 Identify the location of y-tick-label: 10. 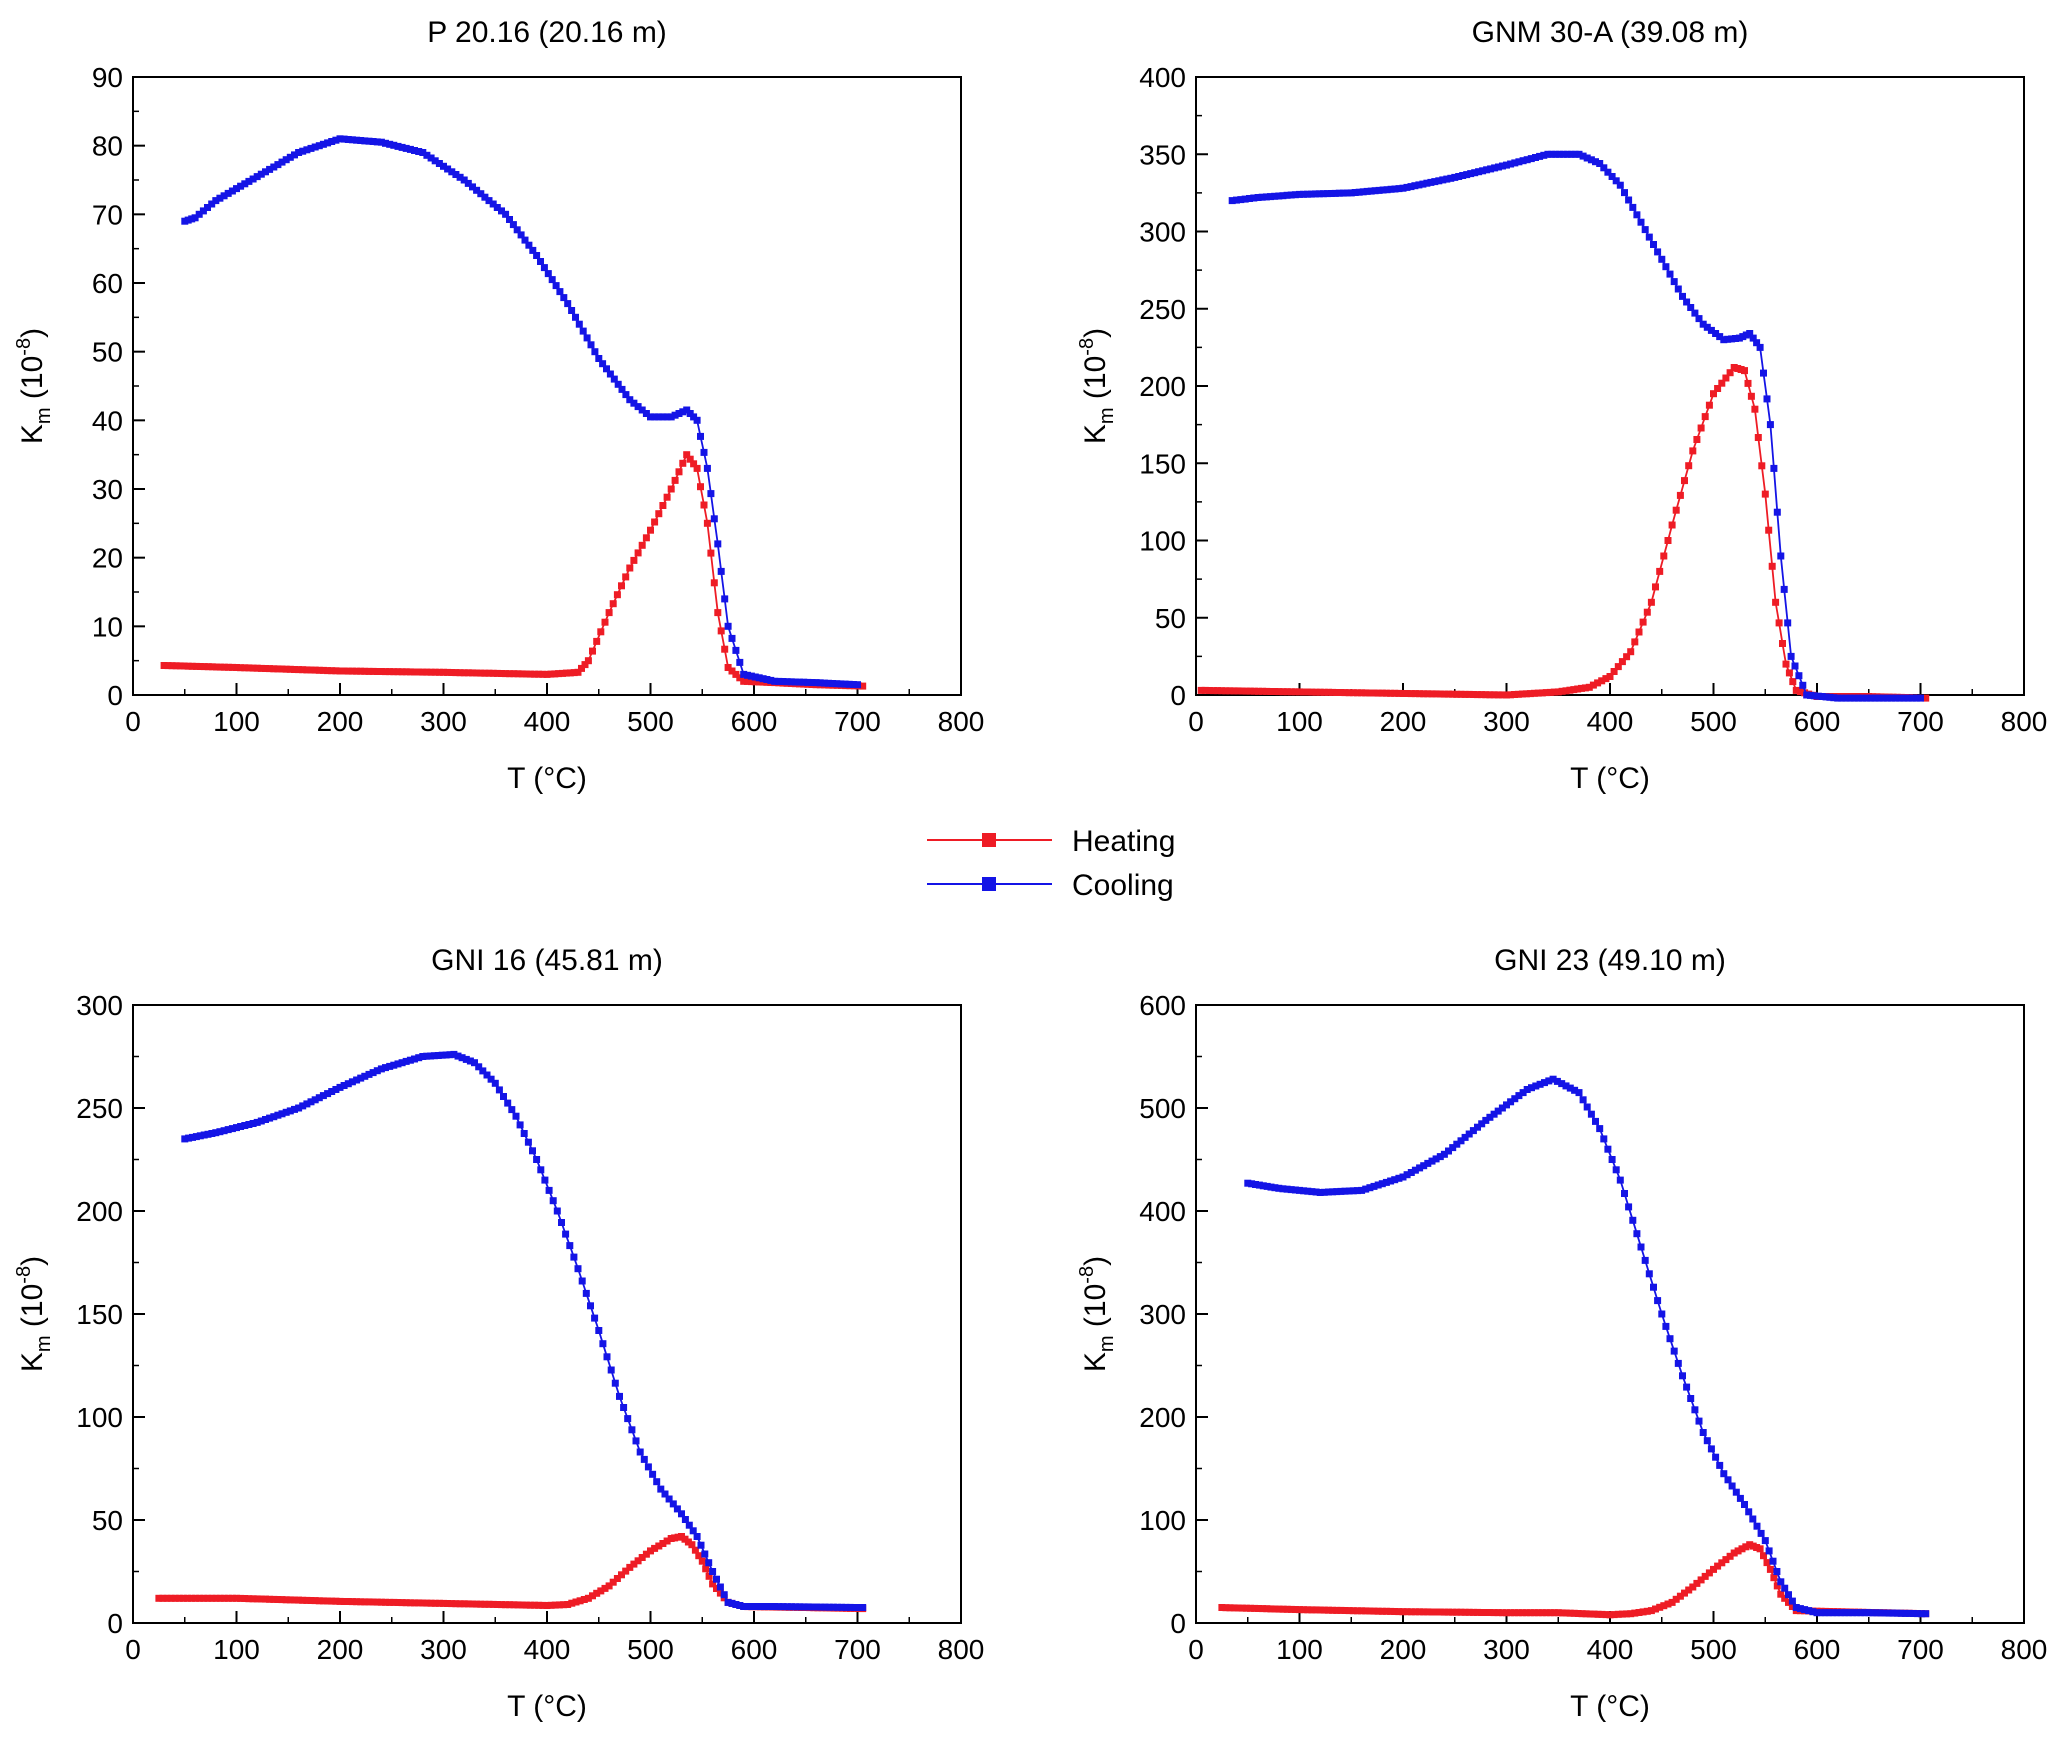
(107, 626).